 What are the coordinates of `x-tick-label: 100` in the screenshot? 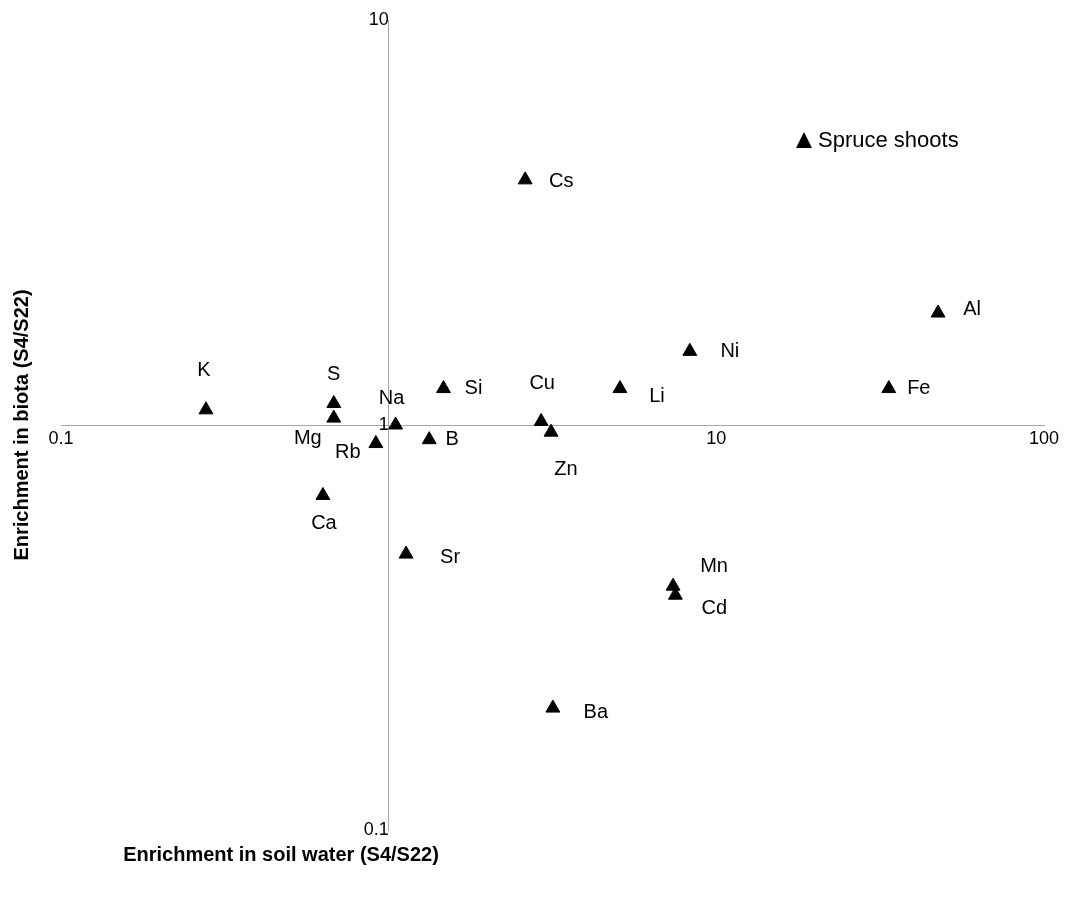 It's located at (1044, 437).